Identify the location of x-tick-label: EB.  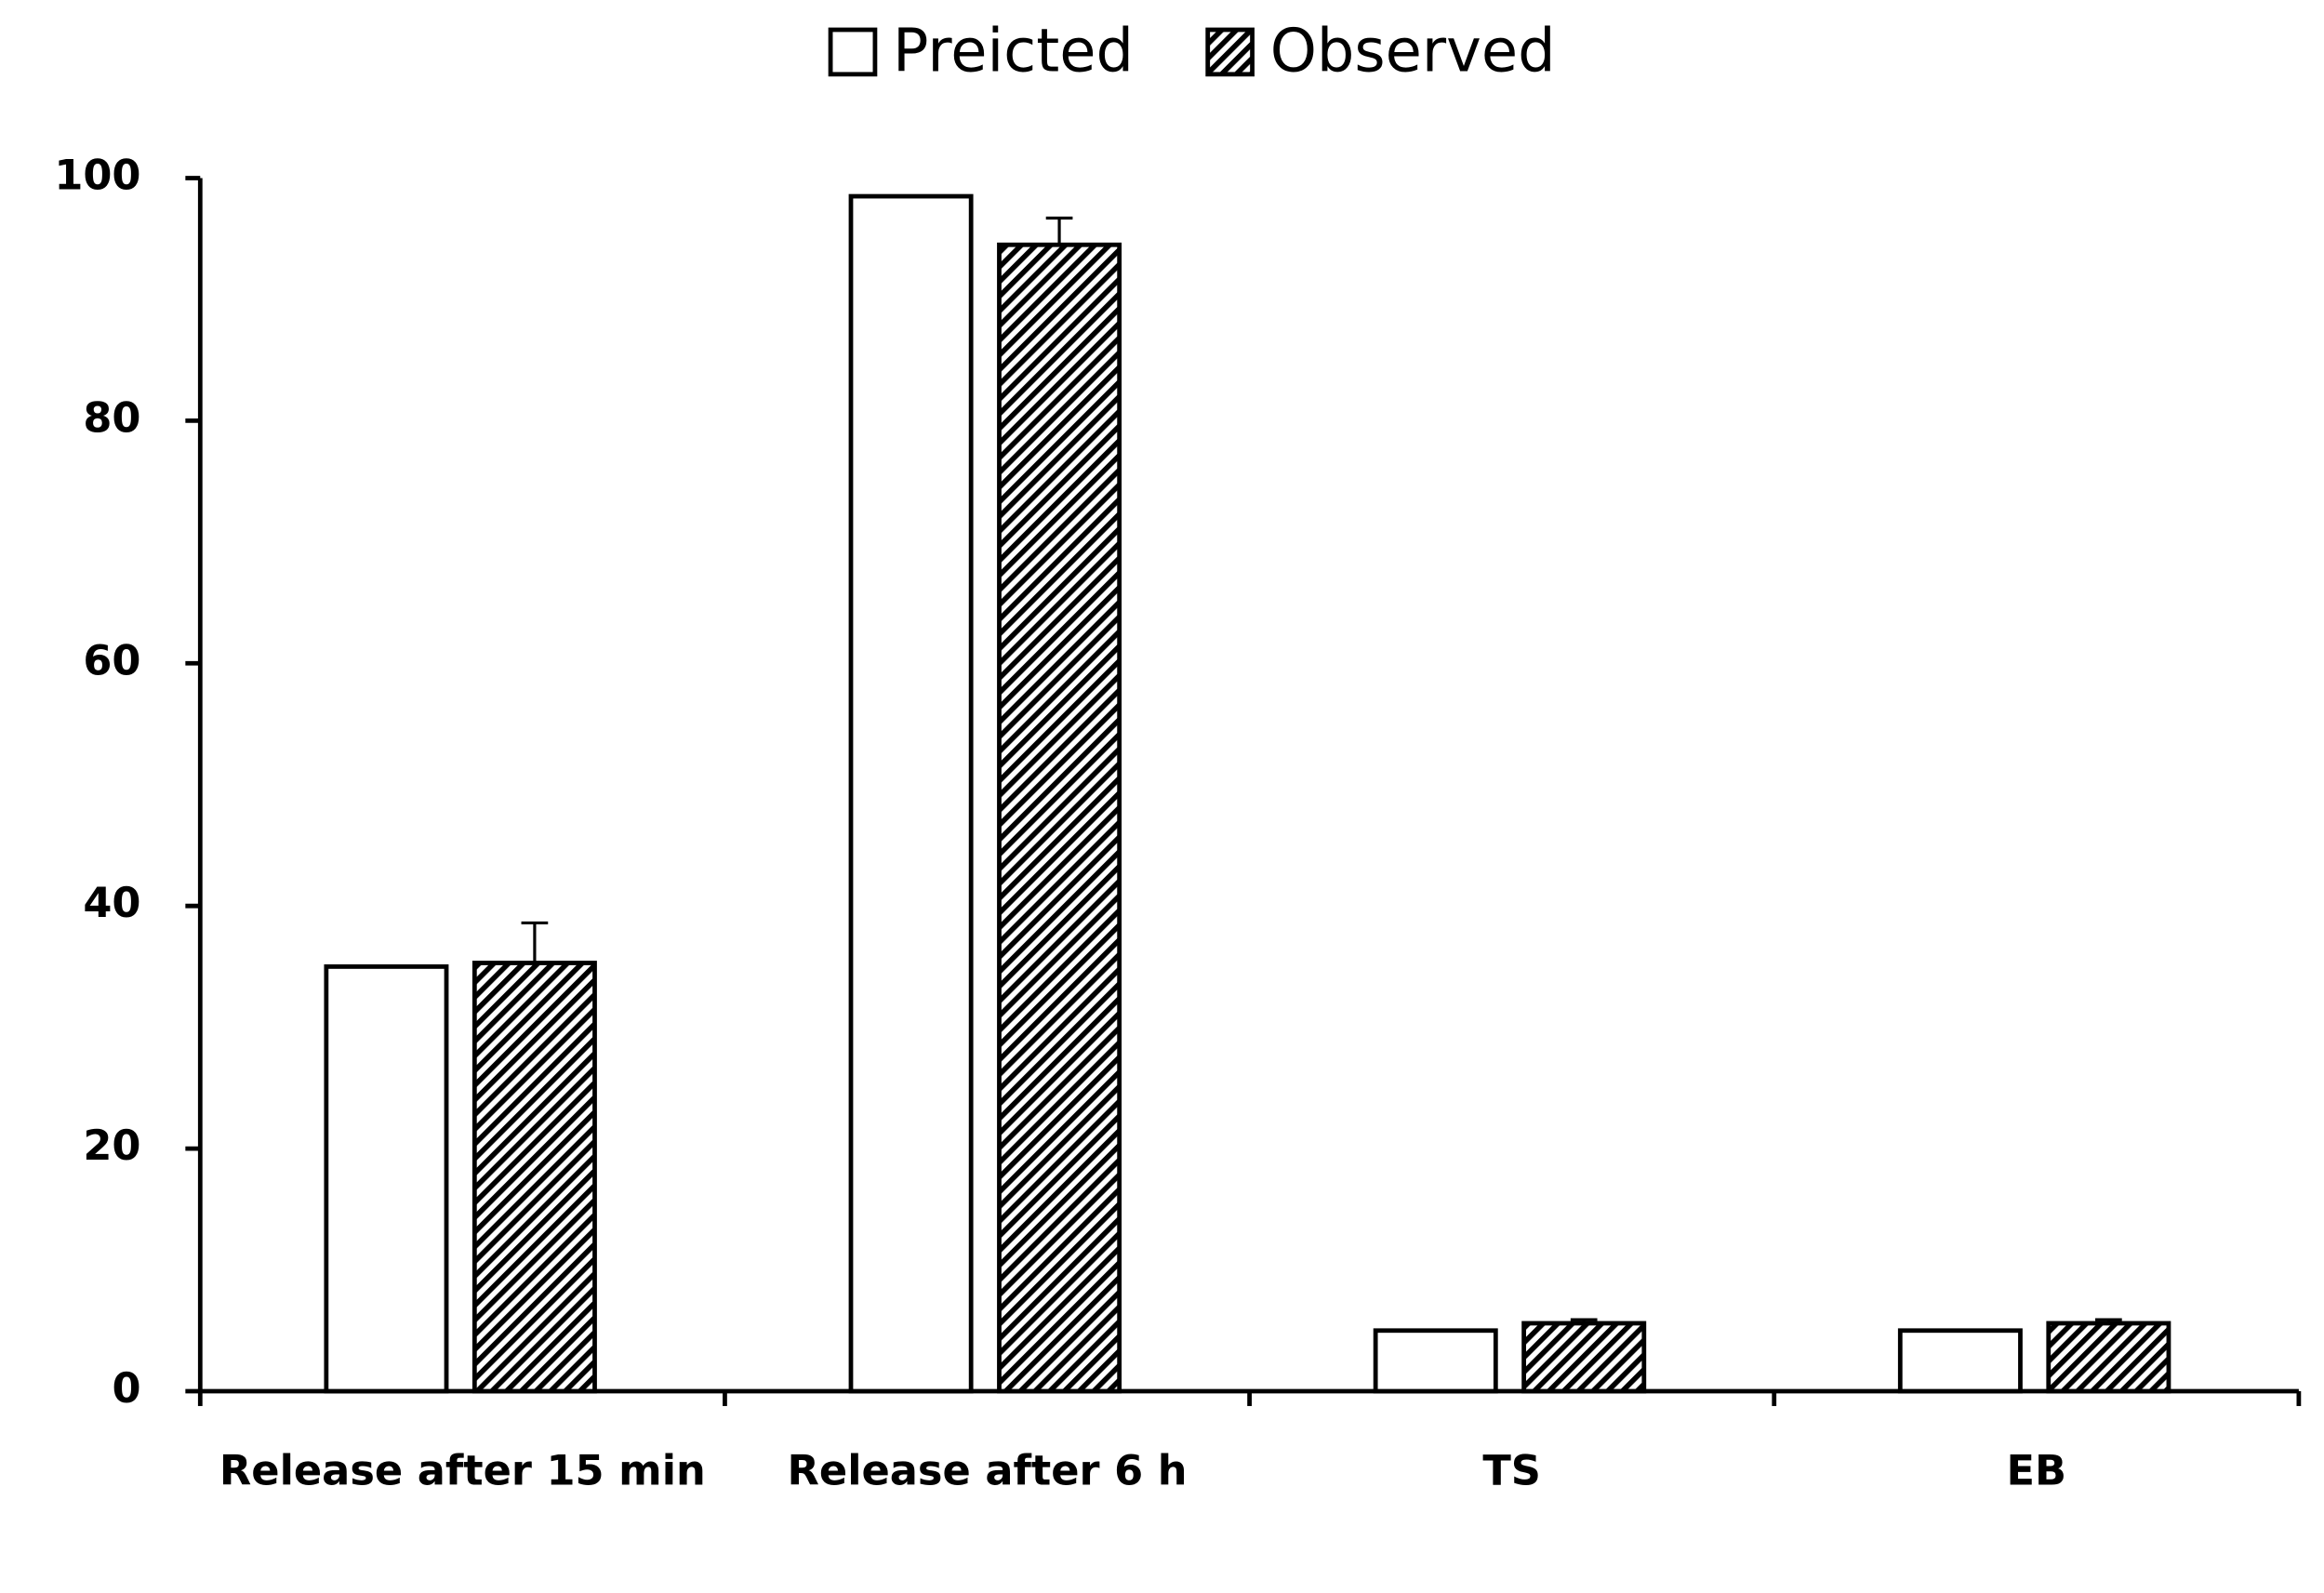
(2036, 1470).